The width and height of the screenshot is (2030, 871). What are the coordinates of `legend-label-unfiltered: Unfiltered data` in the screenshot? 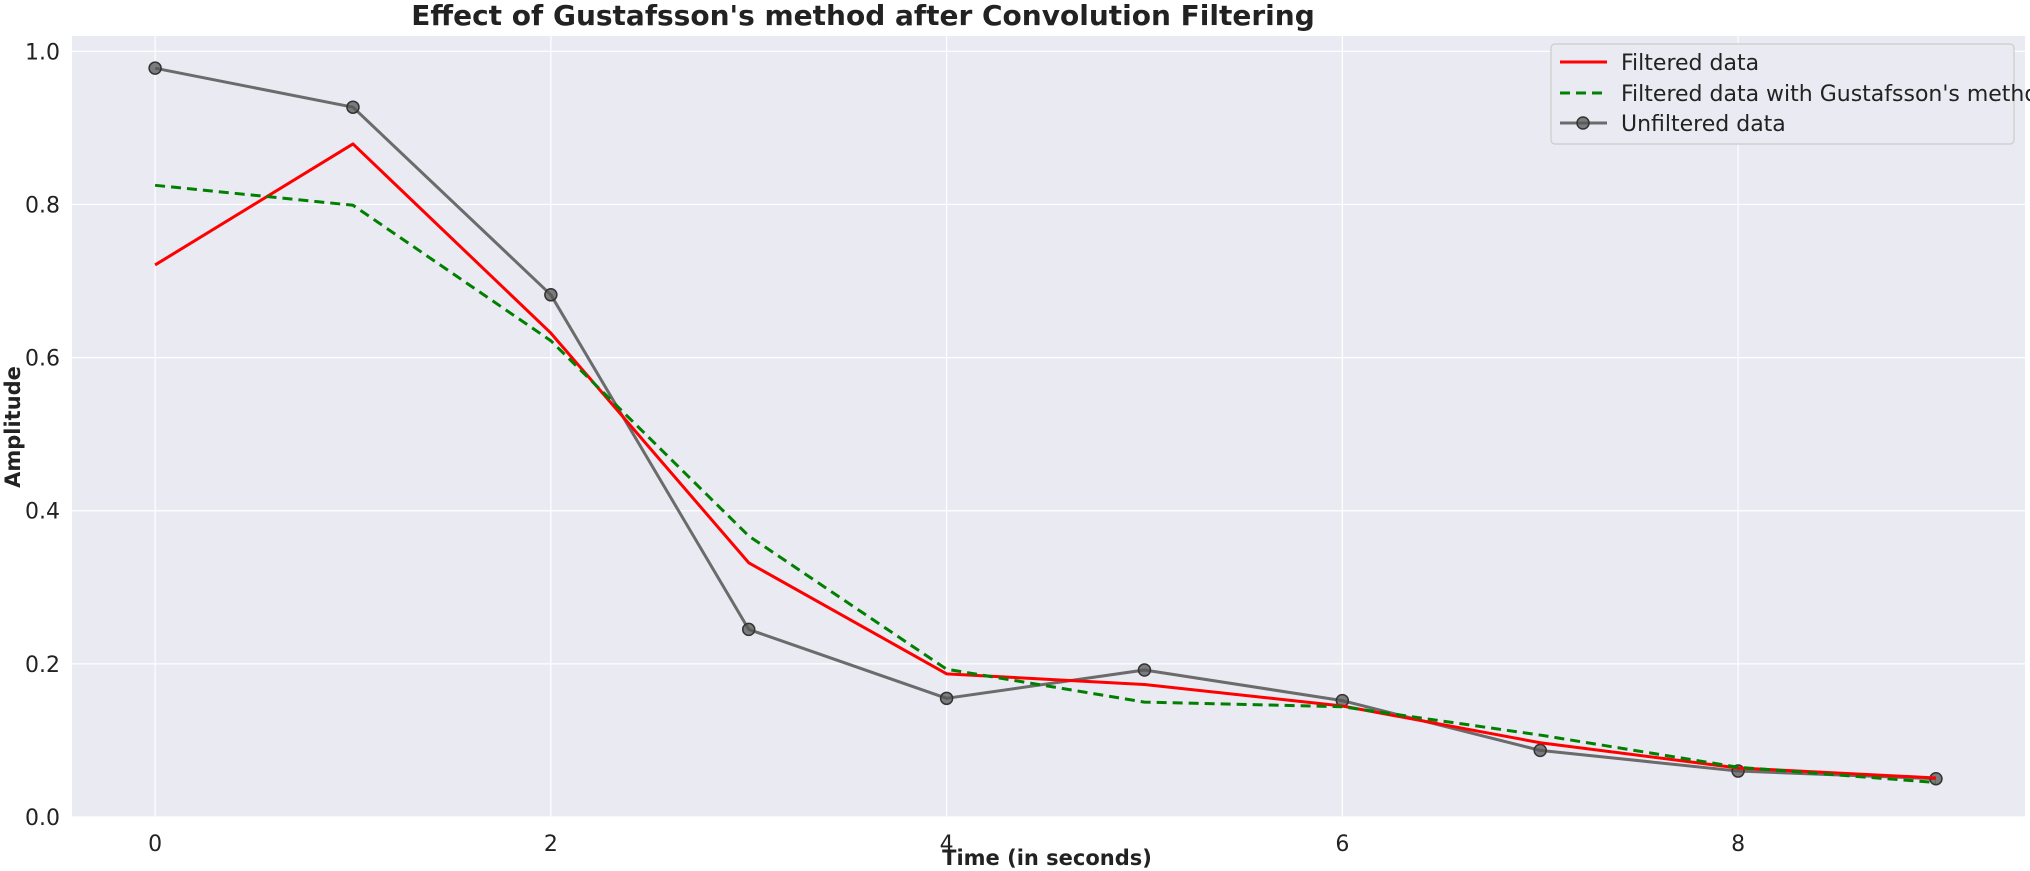 It's located at (1703, 124).